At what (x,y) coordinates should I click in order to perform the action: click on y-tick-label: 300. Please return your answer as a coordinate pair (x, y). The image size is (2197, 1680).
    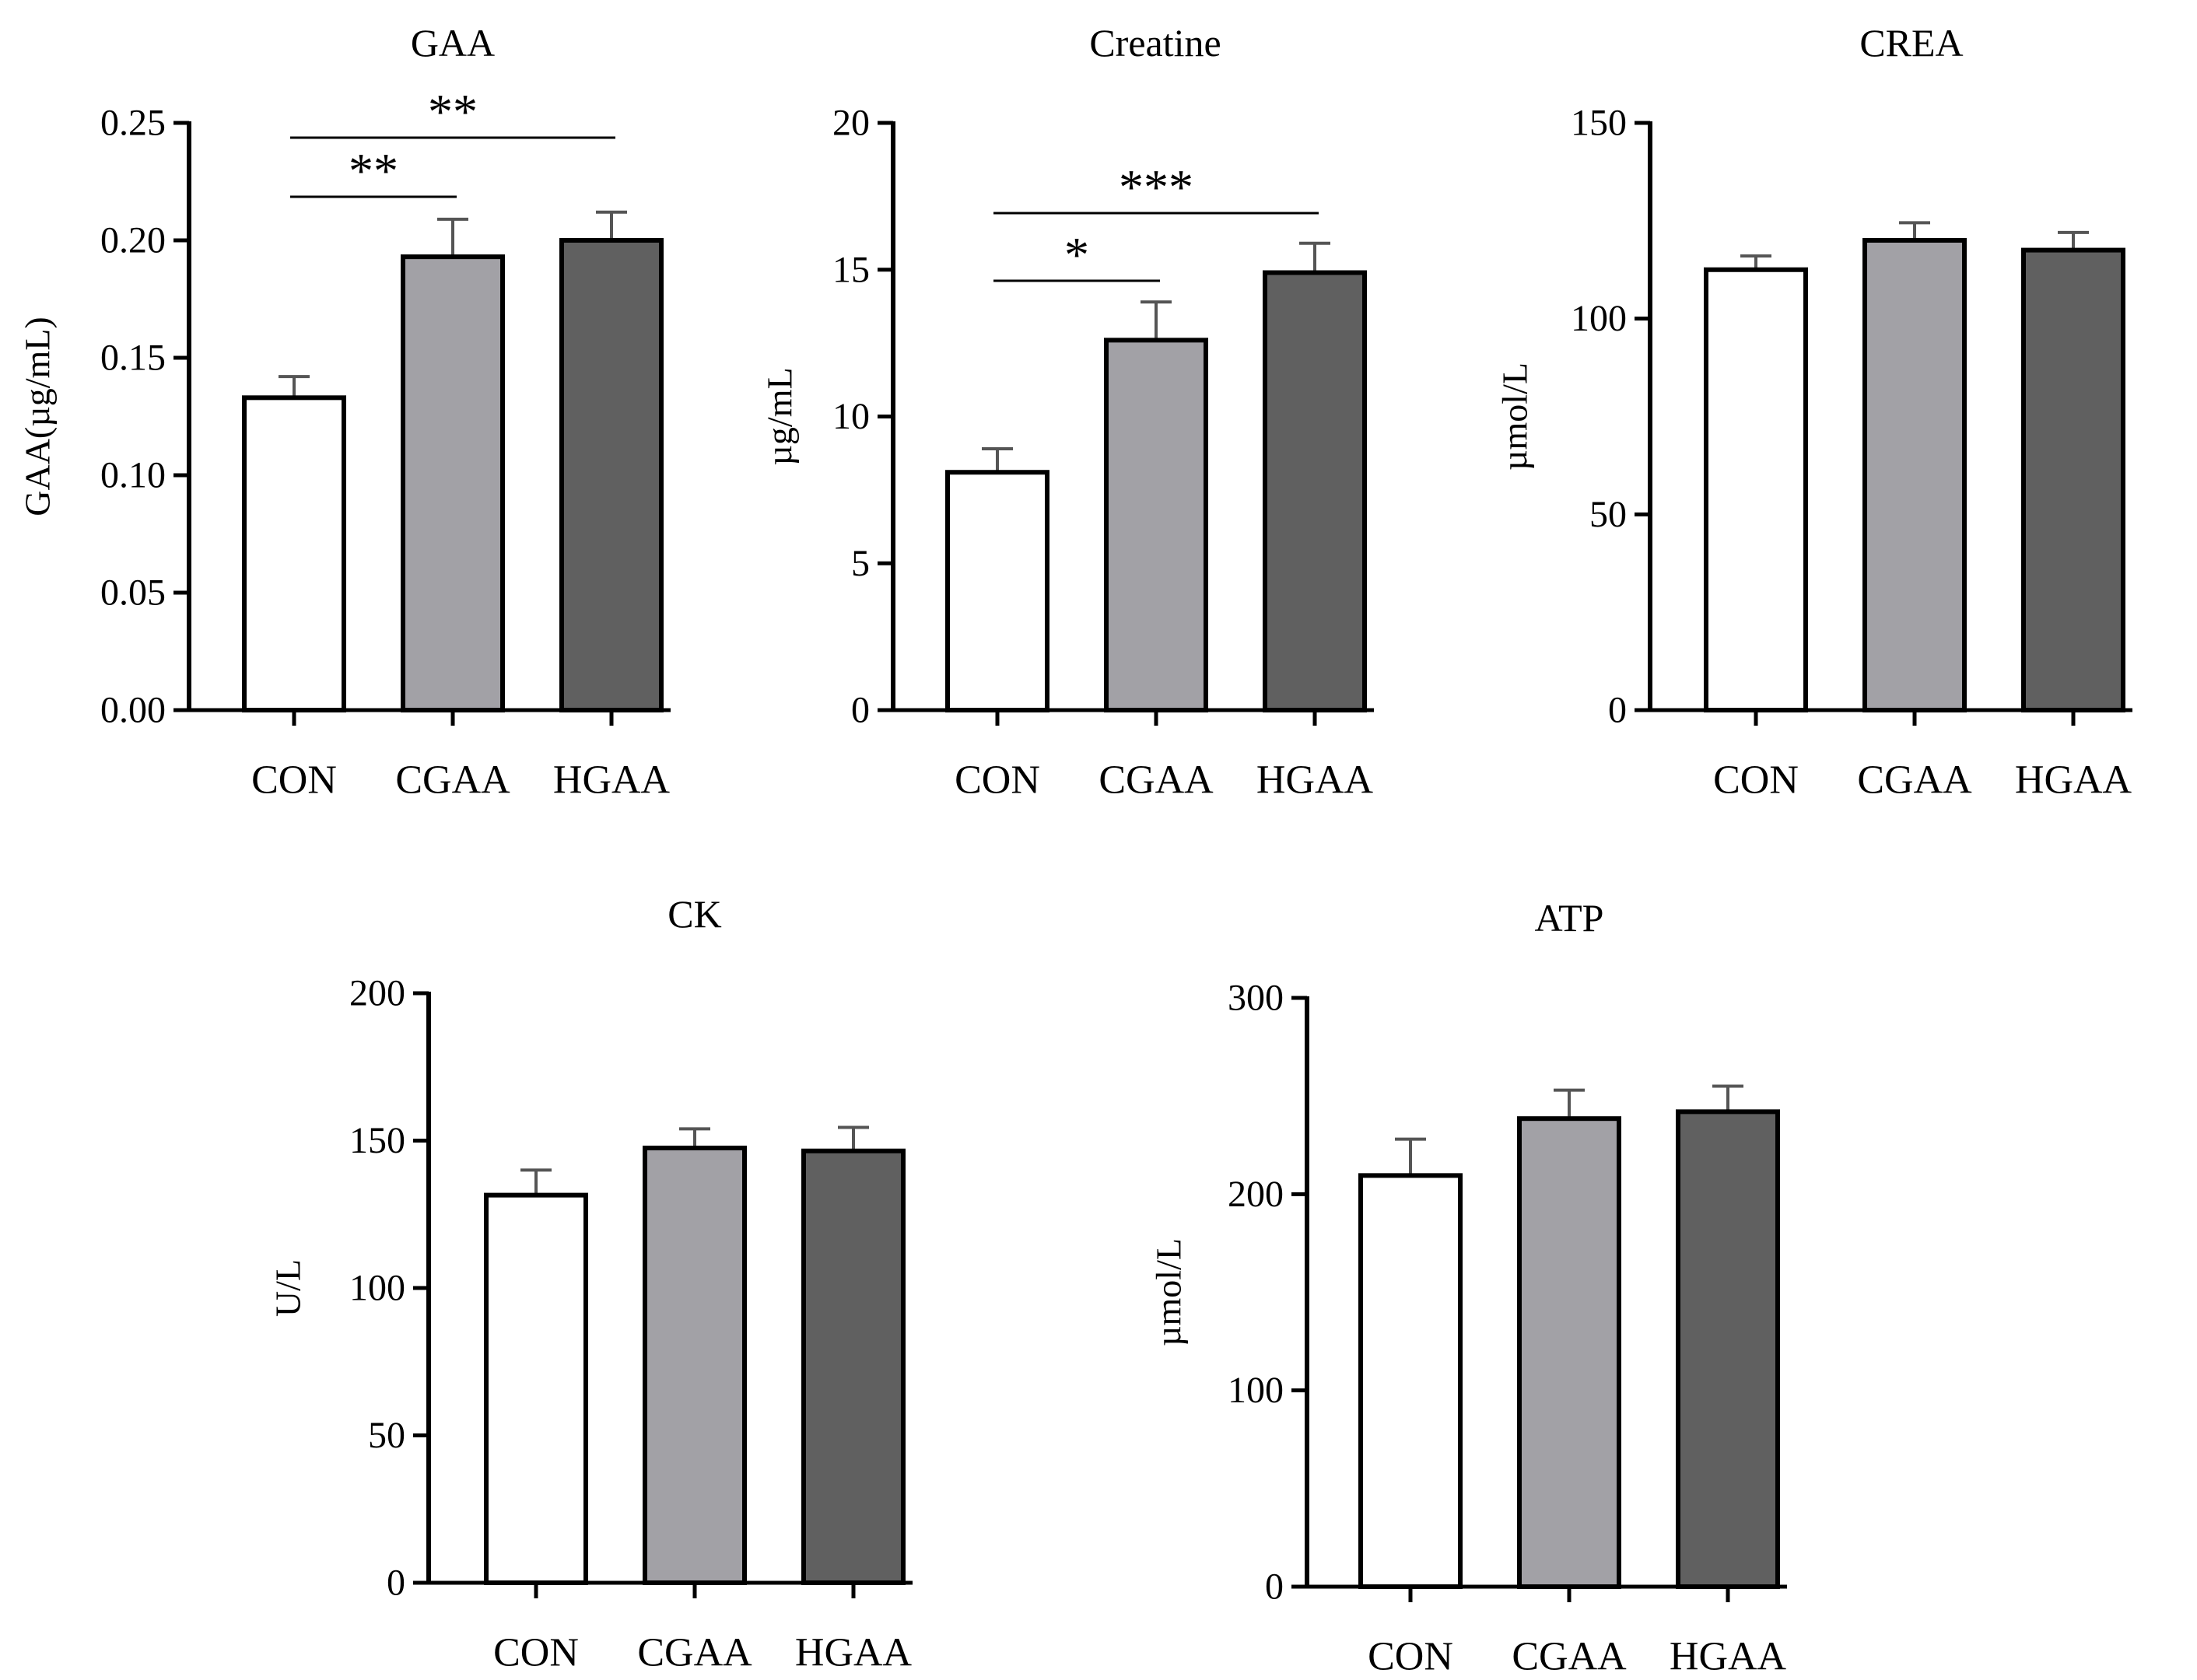
    Looking at the image, I should click on (1256, 999).